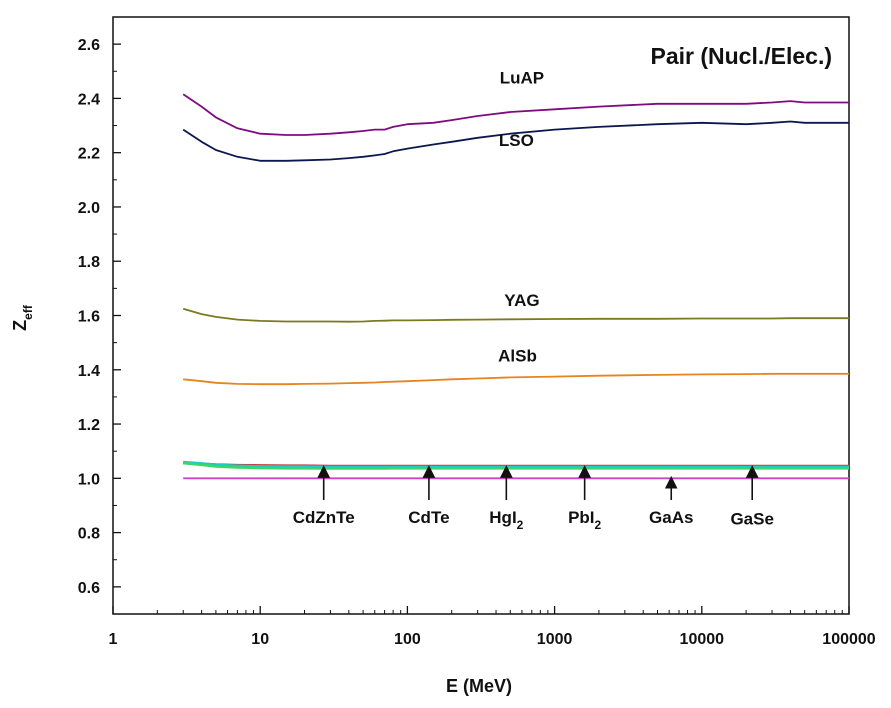 This screenshot has width=891, height=708. Describe the element at coordinates (89, 588) in the screenshot. I see `y-tick-label: 0.6` at that location.